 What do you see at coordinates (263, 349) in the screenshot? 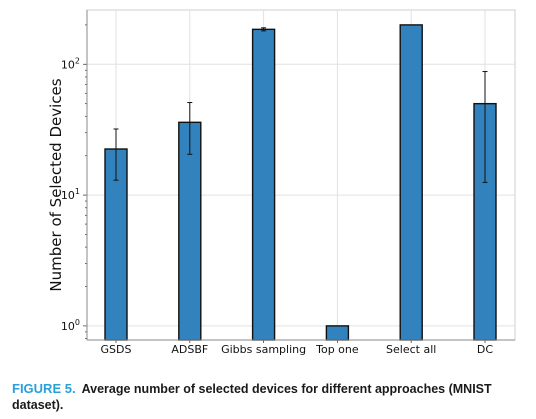
I see `x-tick-label: Gibbs sampling` at bounding box center [263, 349].